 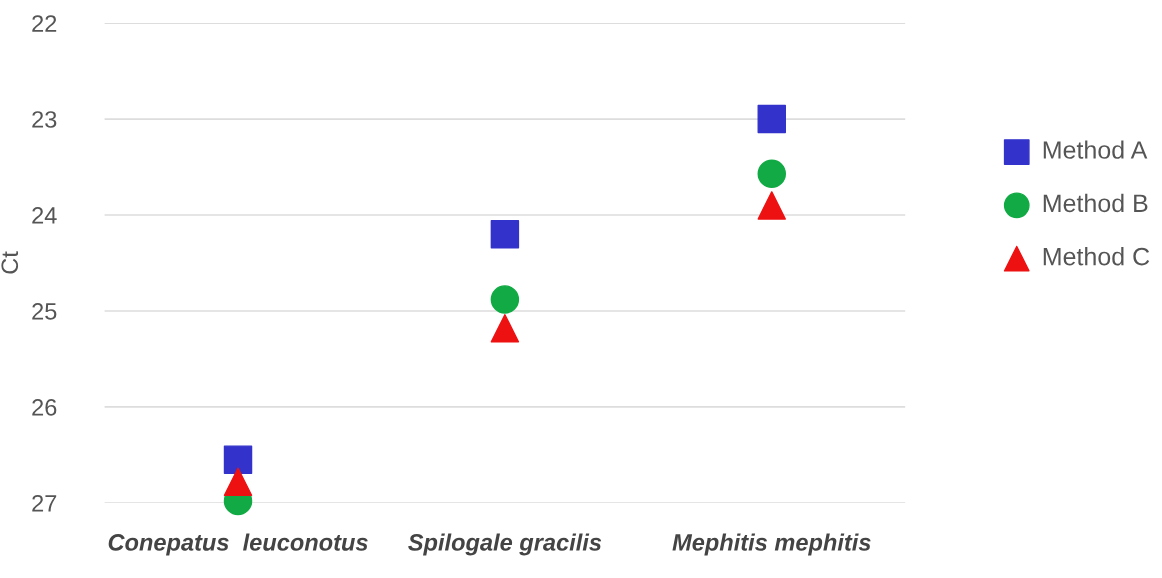 What do you see at coordinates (44, 311) in the screenshot?
I see `y-tick-label: 25` at bounding box center [44, 311].